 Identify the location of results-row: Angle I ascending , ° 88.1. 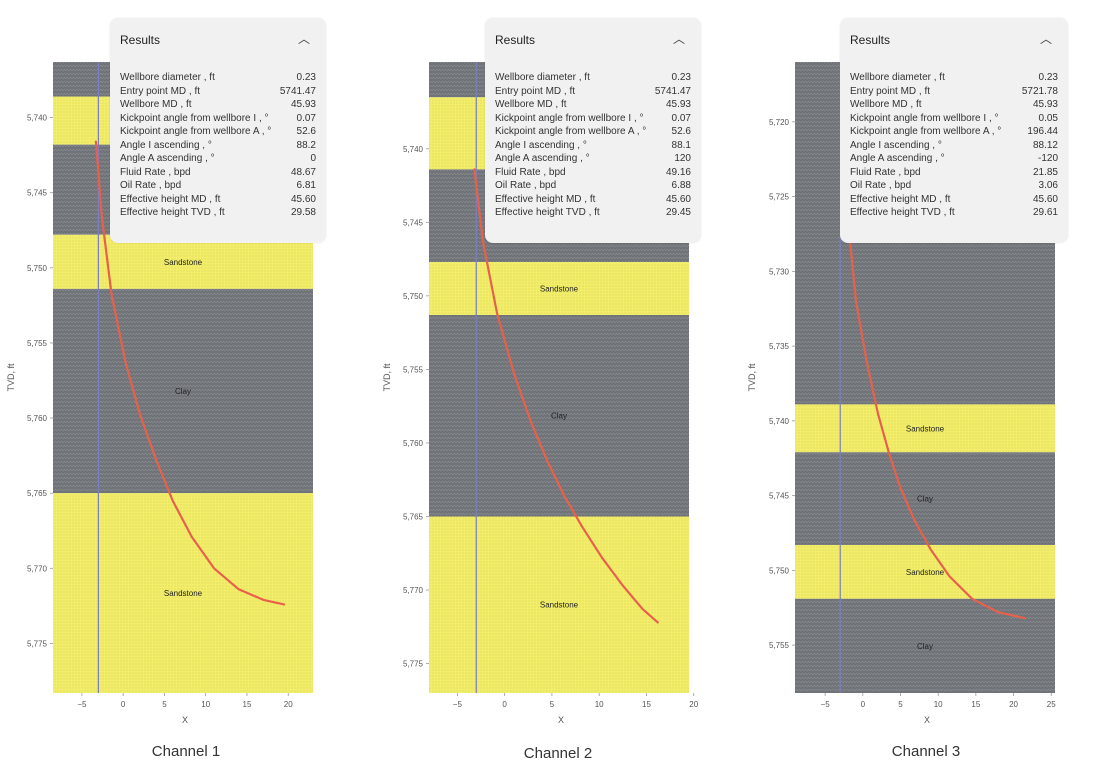
(593, 145).